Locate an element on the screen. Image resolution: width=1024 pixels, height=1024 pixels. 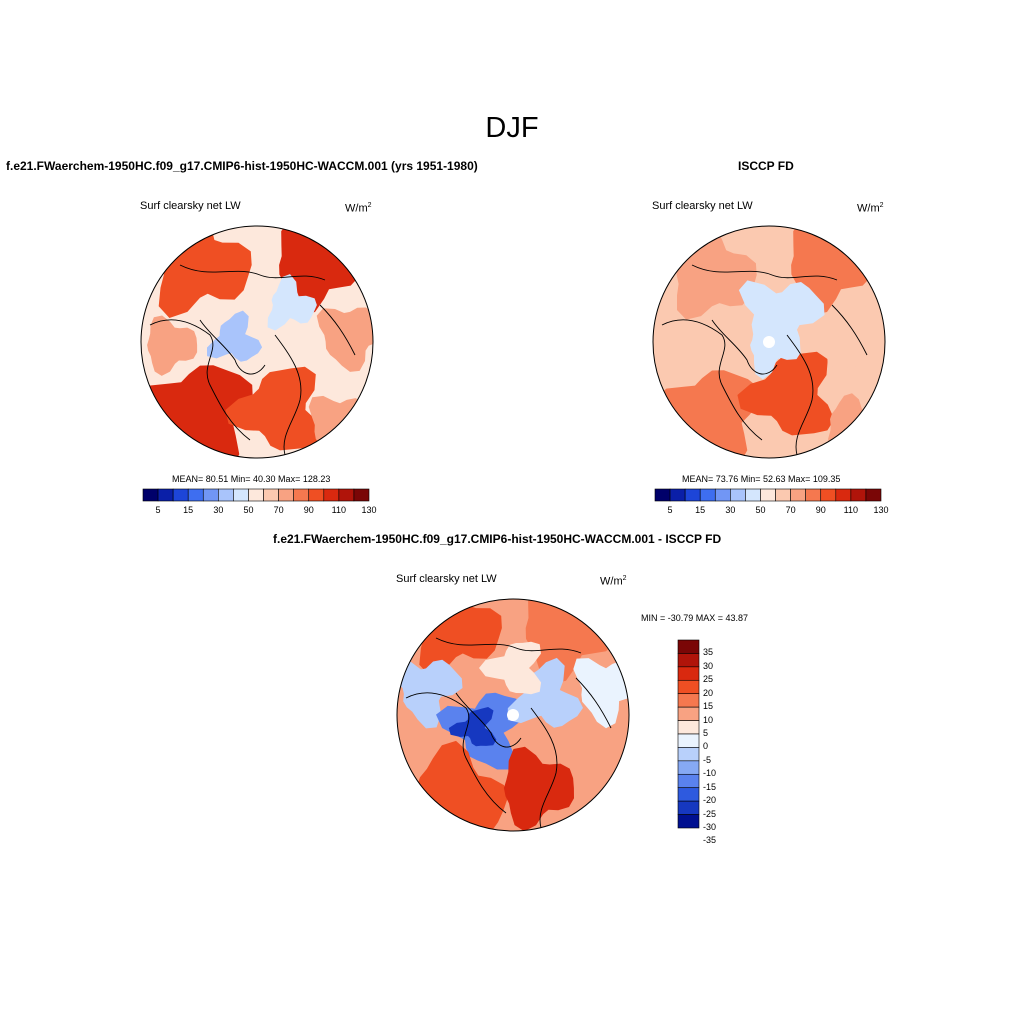
panel-2-polar-map is located at coordinates (769, 342).